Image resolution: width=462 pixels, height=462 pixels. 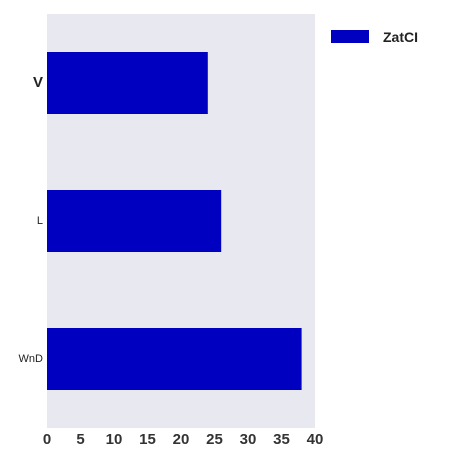 I want to click on y-tick-label-l: L, so click(x=40, y=221).